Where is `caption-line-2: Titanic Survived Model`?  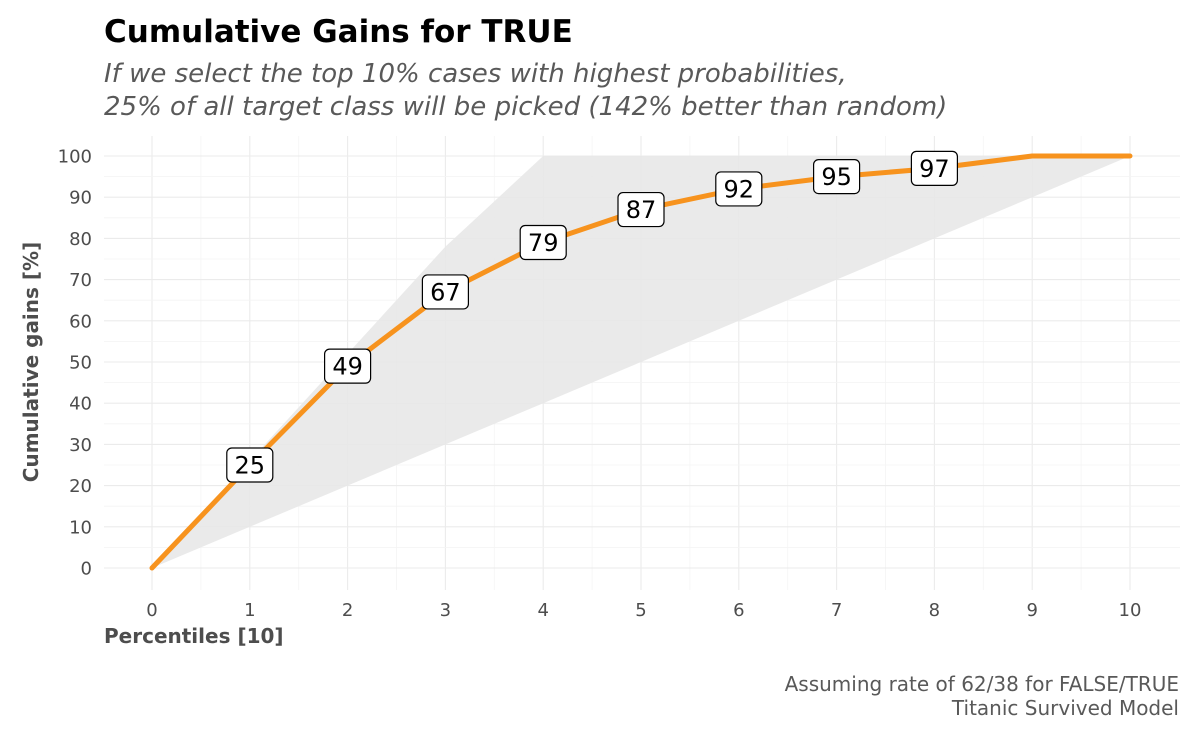
caption-line-2: Titanic Survived Model is located at coordinates (1065, 708).